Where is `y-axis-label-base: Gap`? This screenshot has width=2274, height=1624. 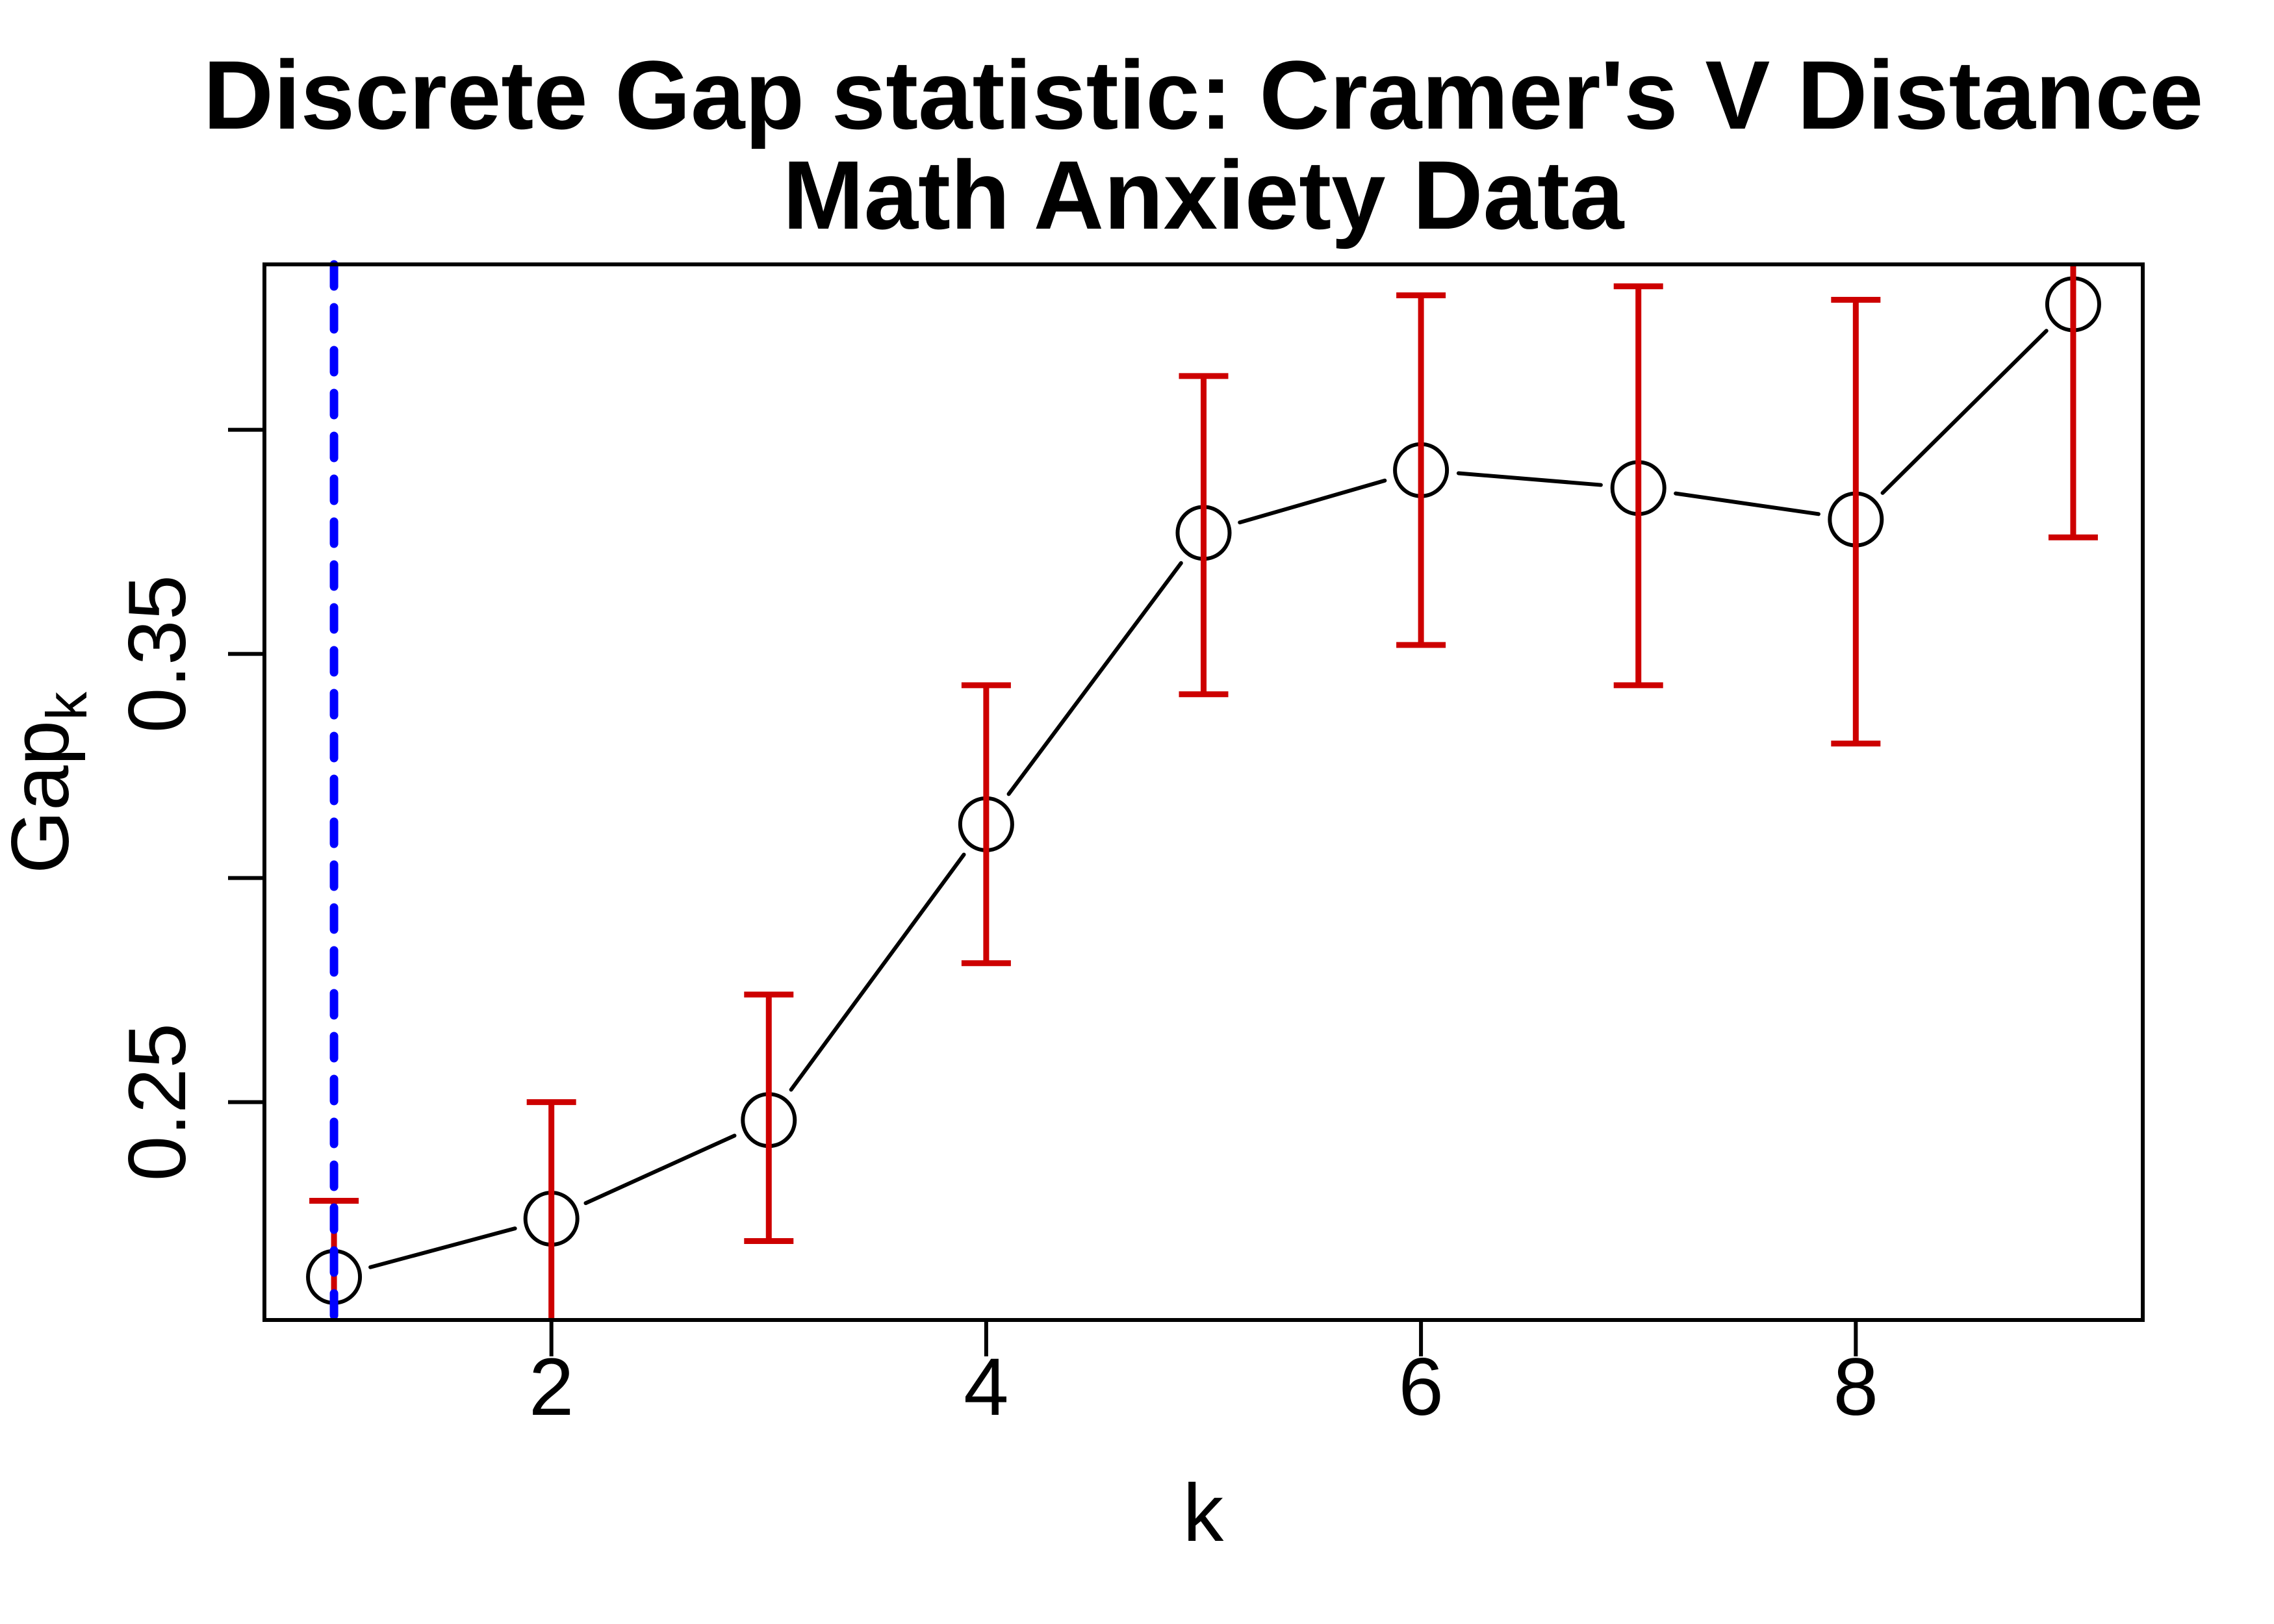 y-axis-label-base: Gap is located at coordinates (43, 797).